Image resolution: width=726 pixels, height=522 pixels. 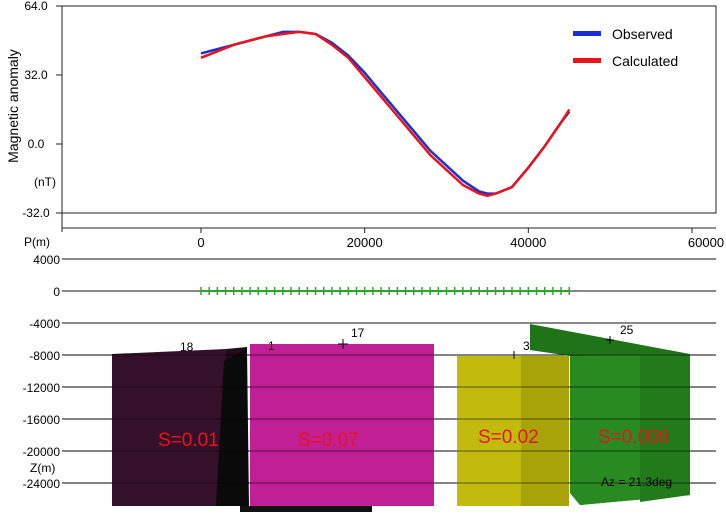 I want to click on susceptibility-label-17: S=0.07, so click(x=328, y=440).